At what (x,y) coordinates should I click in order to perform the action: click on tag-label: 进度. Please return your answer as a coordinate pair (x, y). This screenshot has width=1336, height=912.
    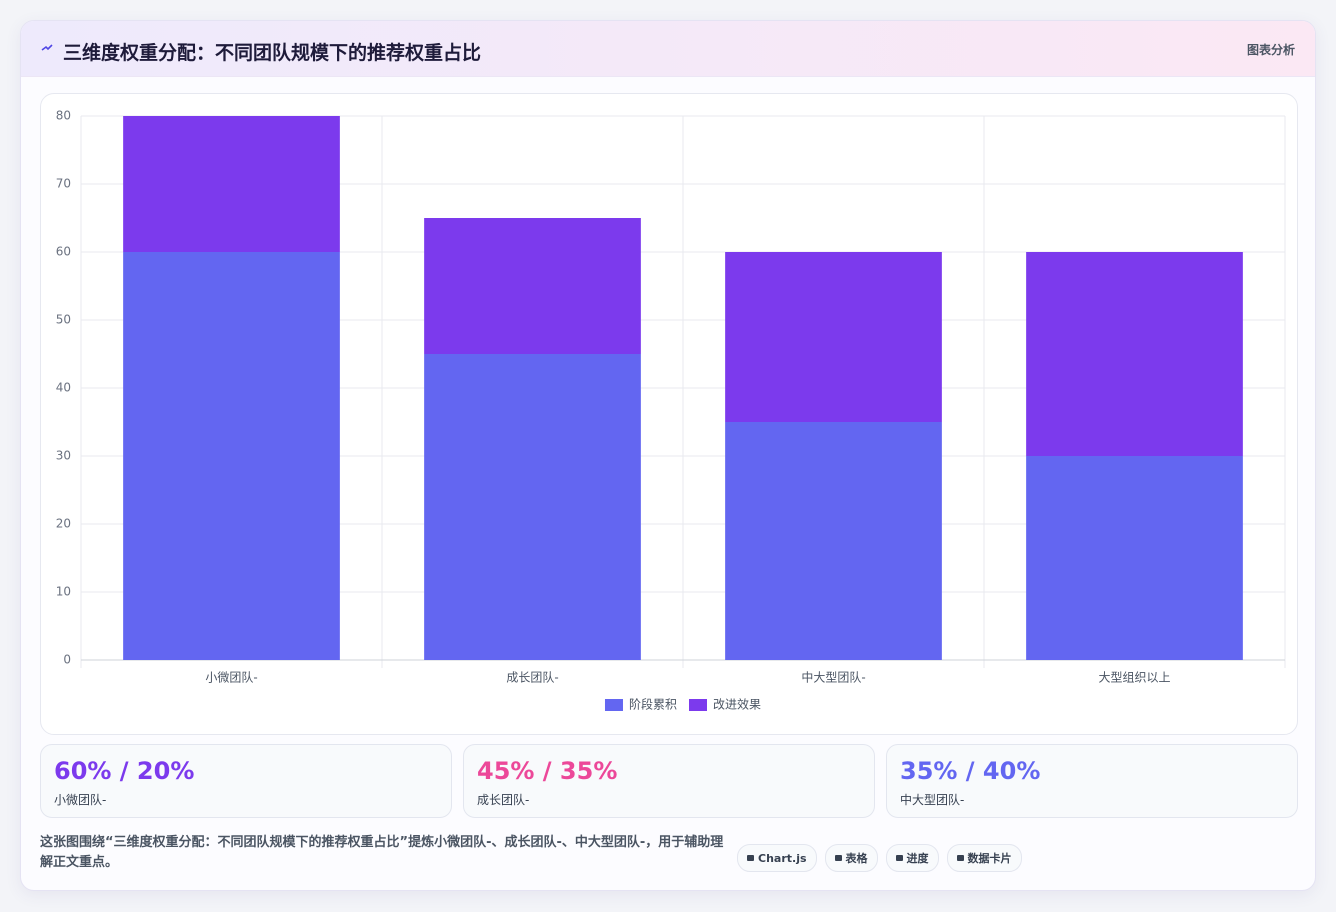
    Looking at the image, I should click on (917, 858).